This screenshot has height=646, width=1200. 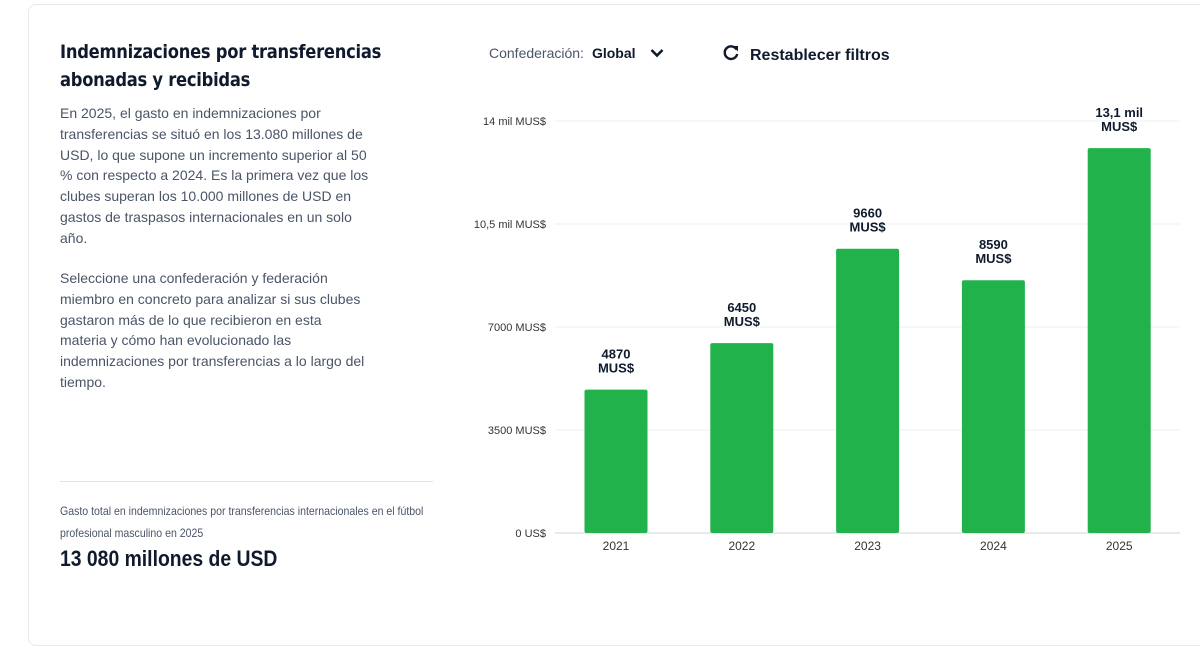 What do you see at coordinates (530, 534) in the screenshot?
I see `y-tick-label: 0 US$` at bounding box center [530, 534].